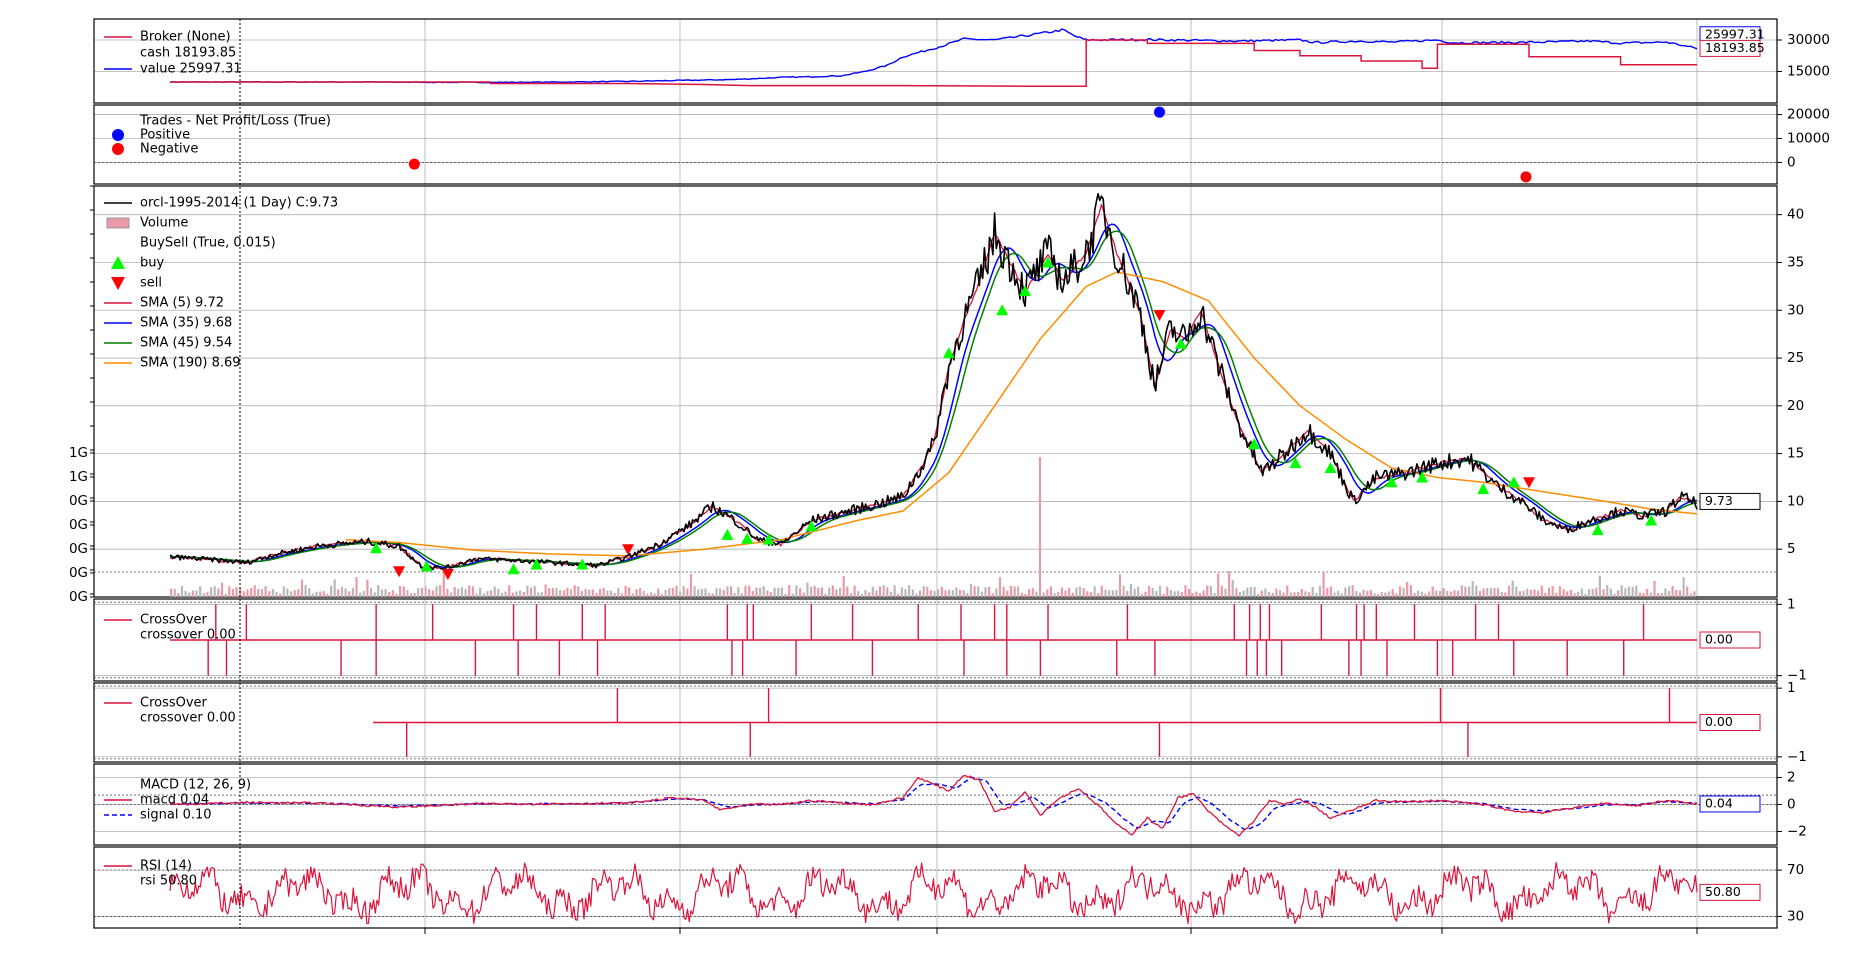 The height and width of the screenshot is (978, 1857). I want to click on price-legend-label-2: BuySell (True, 0.015), so click(208, 243).